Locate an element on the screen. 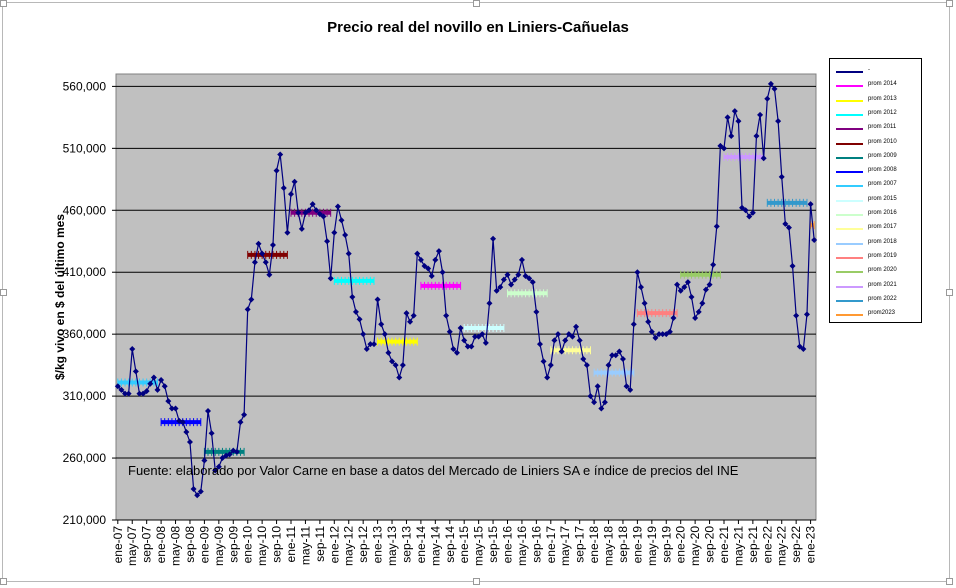  x-tick-label: sep-07 is located at coordinates (147, 544).